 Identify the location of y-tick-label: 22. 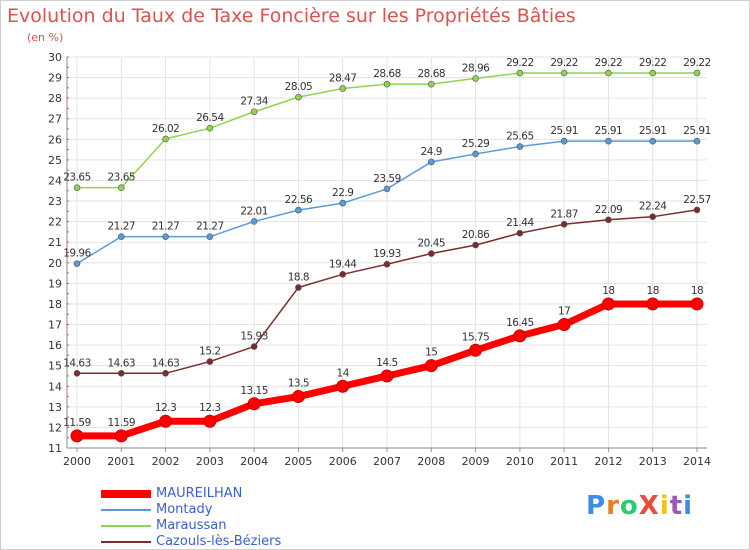
(55, 222).